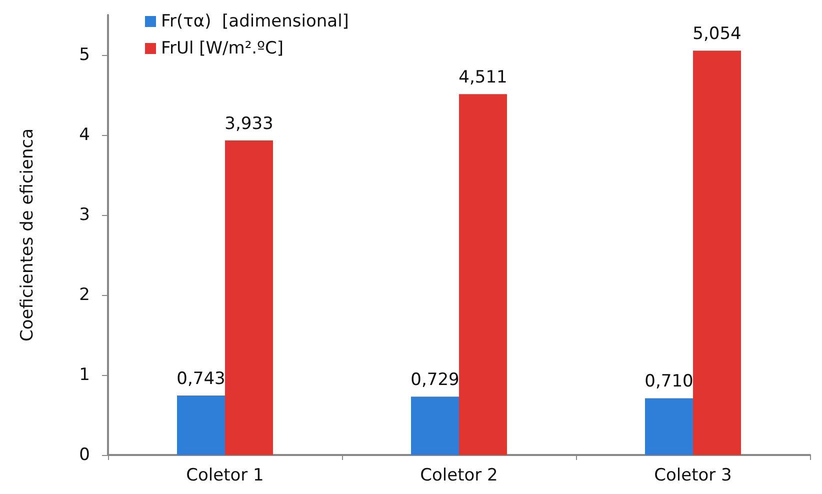 Image resolution: width=822 pixels, height=494 pixels. Describe the element at coordinates (225, 476) in the screenshot. I see `x-tick-label: Coletor 1` at that location.